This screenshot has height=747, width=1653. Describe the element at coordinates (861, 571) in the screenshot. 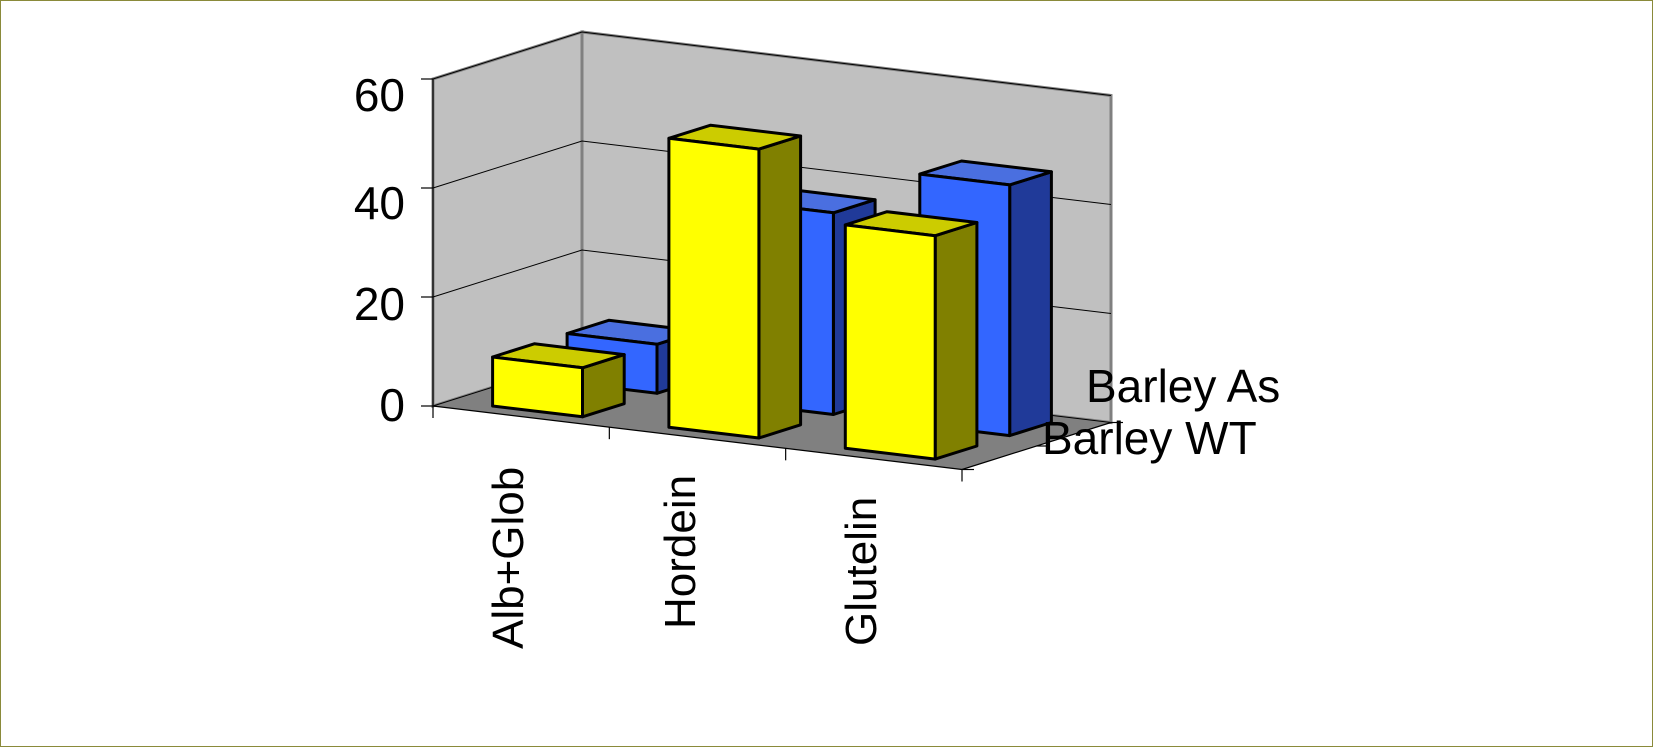

I see `category-label-glutelin: Glutelin` at that location.